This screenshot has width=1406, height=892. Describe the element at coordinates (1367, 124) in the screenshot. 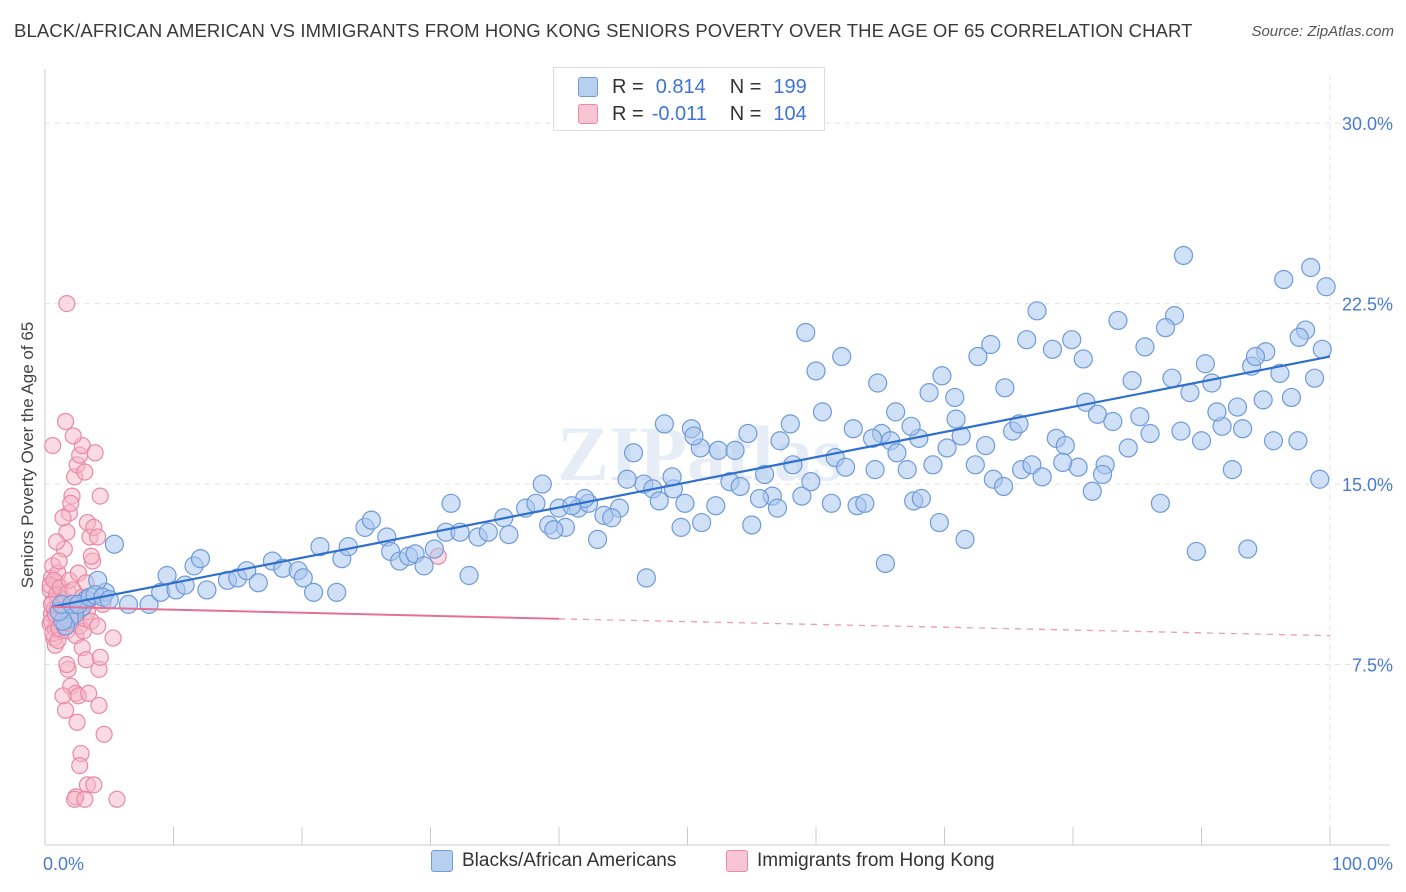

I see `y-tick-label: 30.0%` at that location.